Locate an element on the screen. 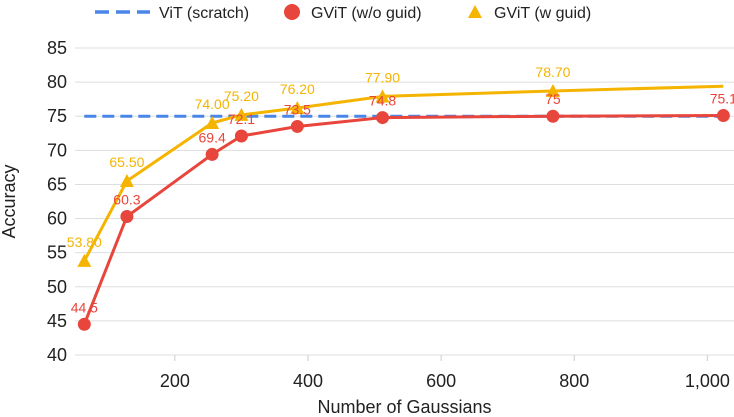 This screenshot has width=734, height=417. y-tick-label: 40 is located at coordinates (57, 355).